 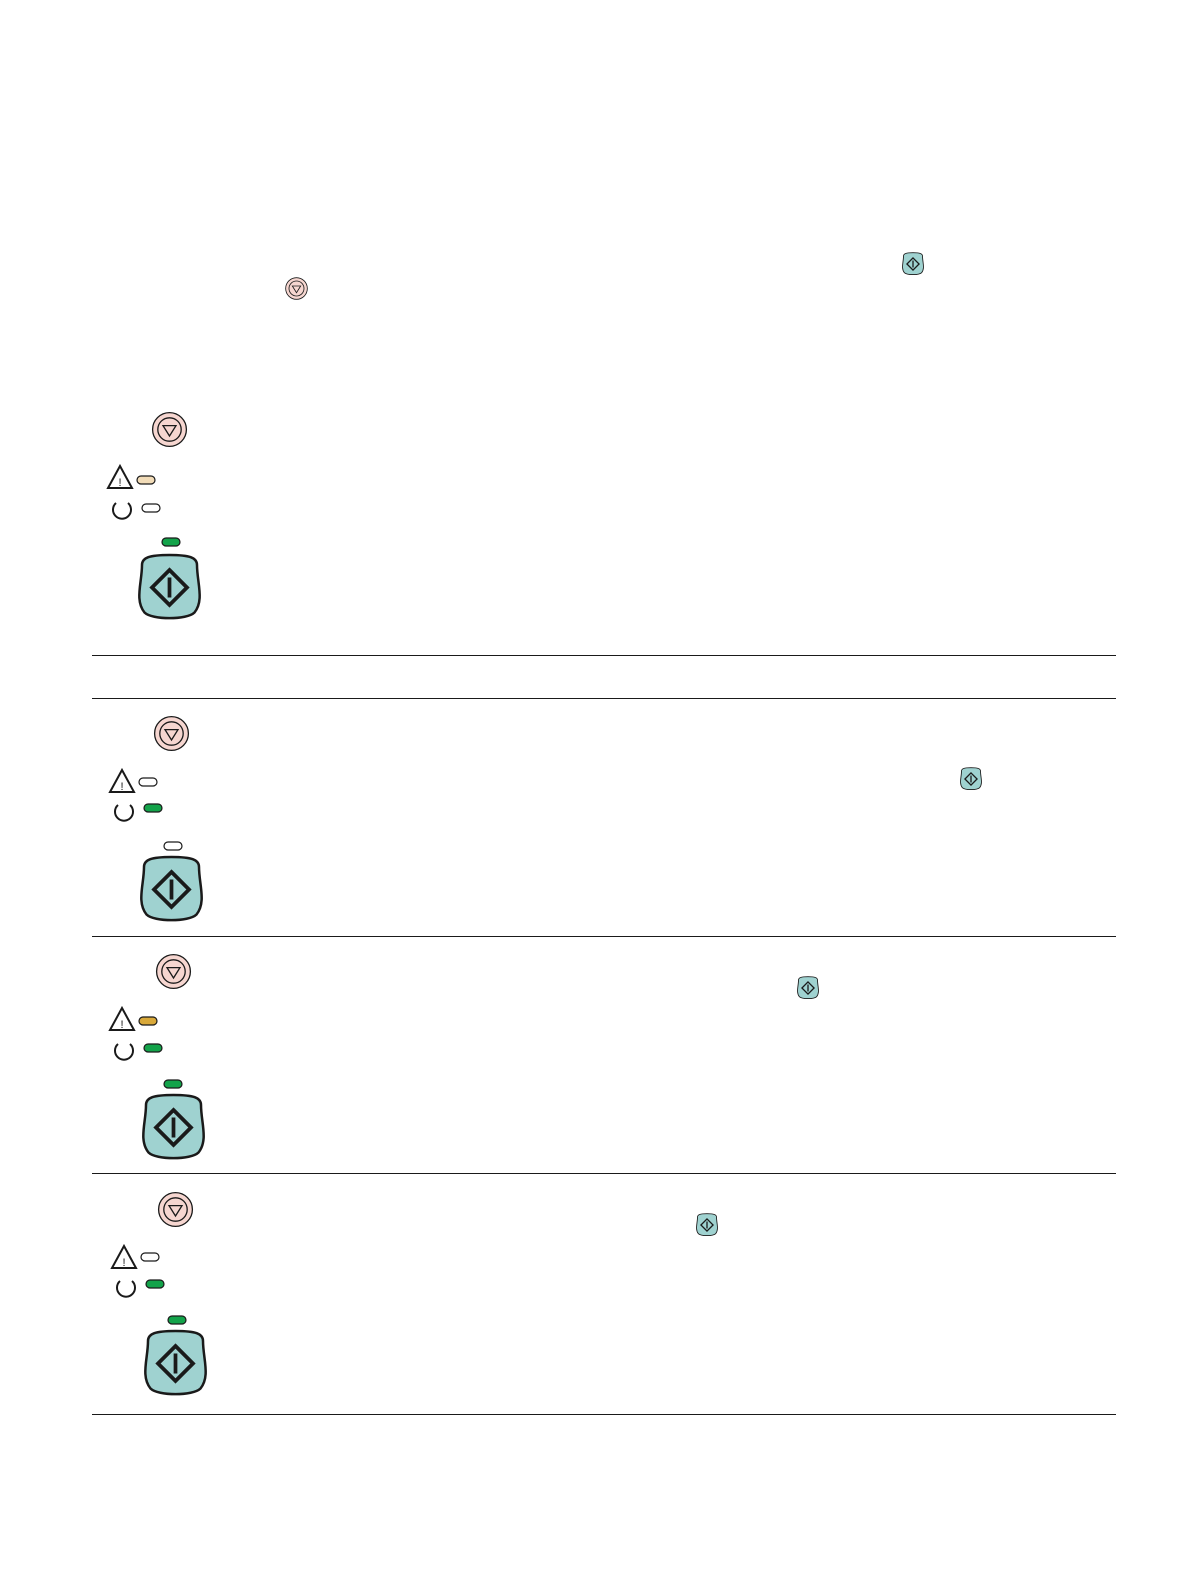 I want to click on control-panel-2: !, so click(x=174, y=832).